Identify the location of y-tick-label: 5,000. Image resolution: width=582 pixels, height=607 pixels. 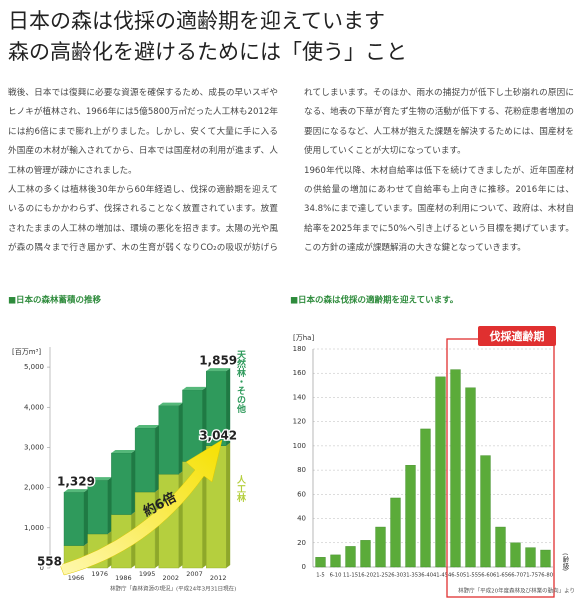
(34, 367).